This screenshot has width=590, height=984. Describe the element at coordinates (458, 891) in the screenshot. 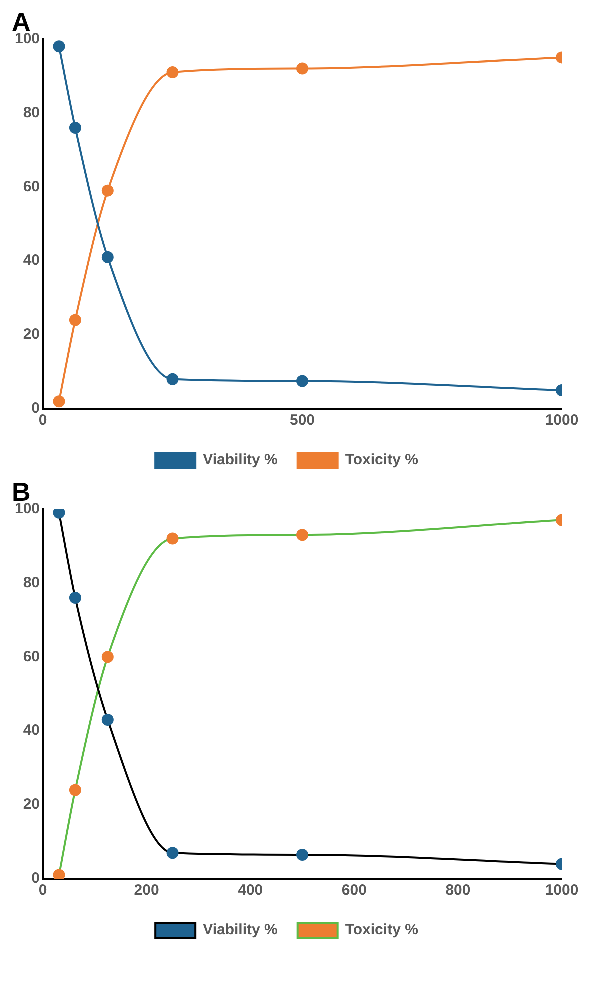

I see `x-tick-label: 800` at that location.